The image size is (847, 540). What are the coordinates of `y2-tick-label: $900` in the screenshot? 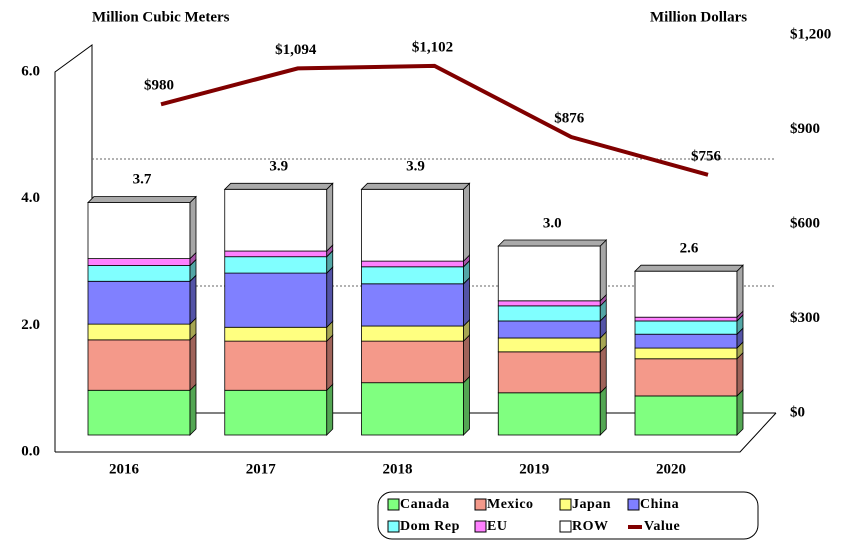 It's located at (805, 129).